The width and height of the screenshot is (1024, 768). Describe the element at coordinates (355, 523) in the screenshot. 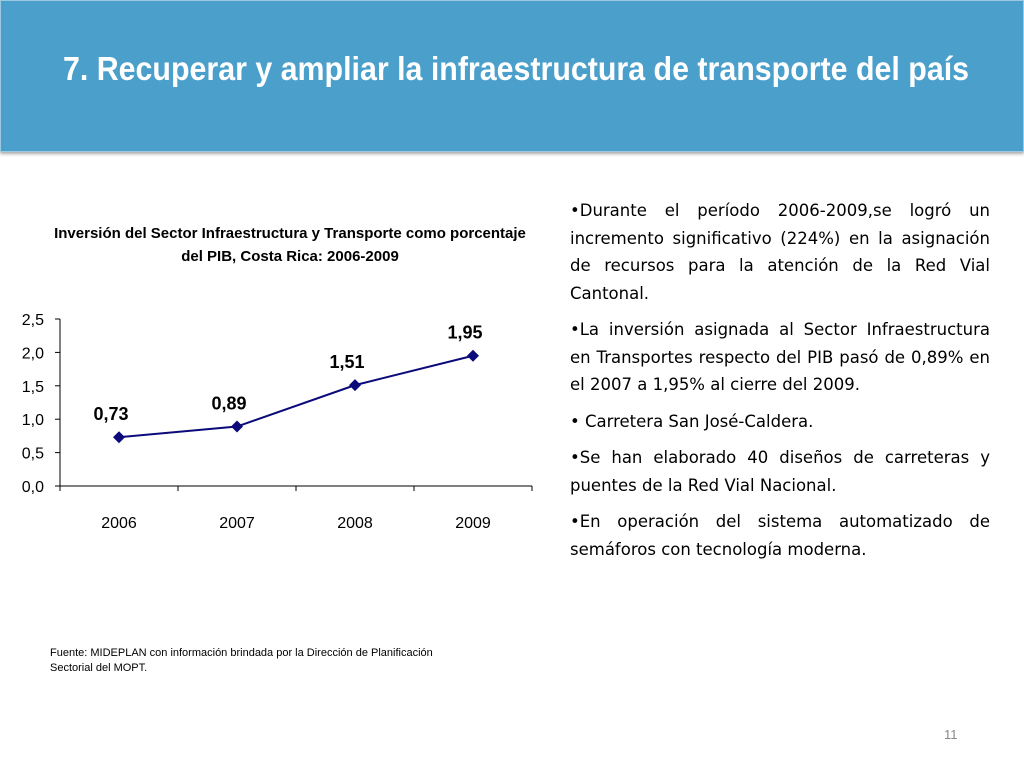

I see `x-tick-label: 2008` at that location.